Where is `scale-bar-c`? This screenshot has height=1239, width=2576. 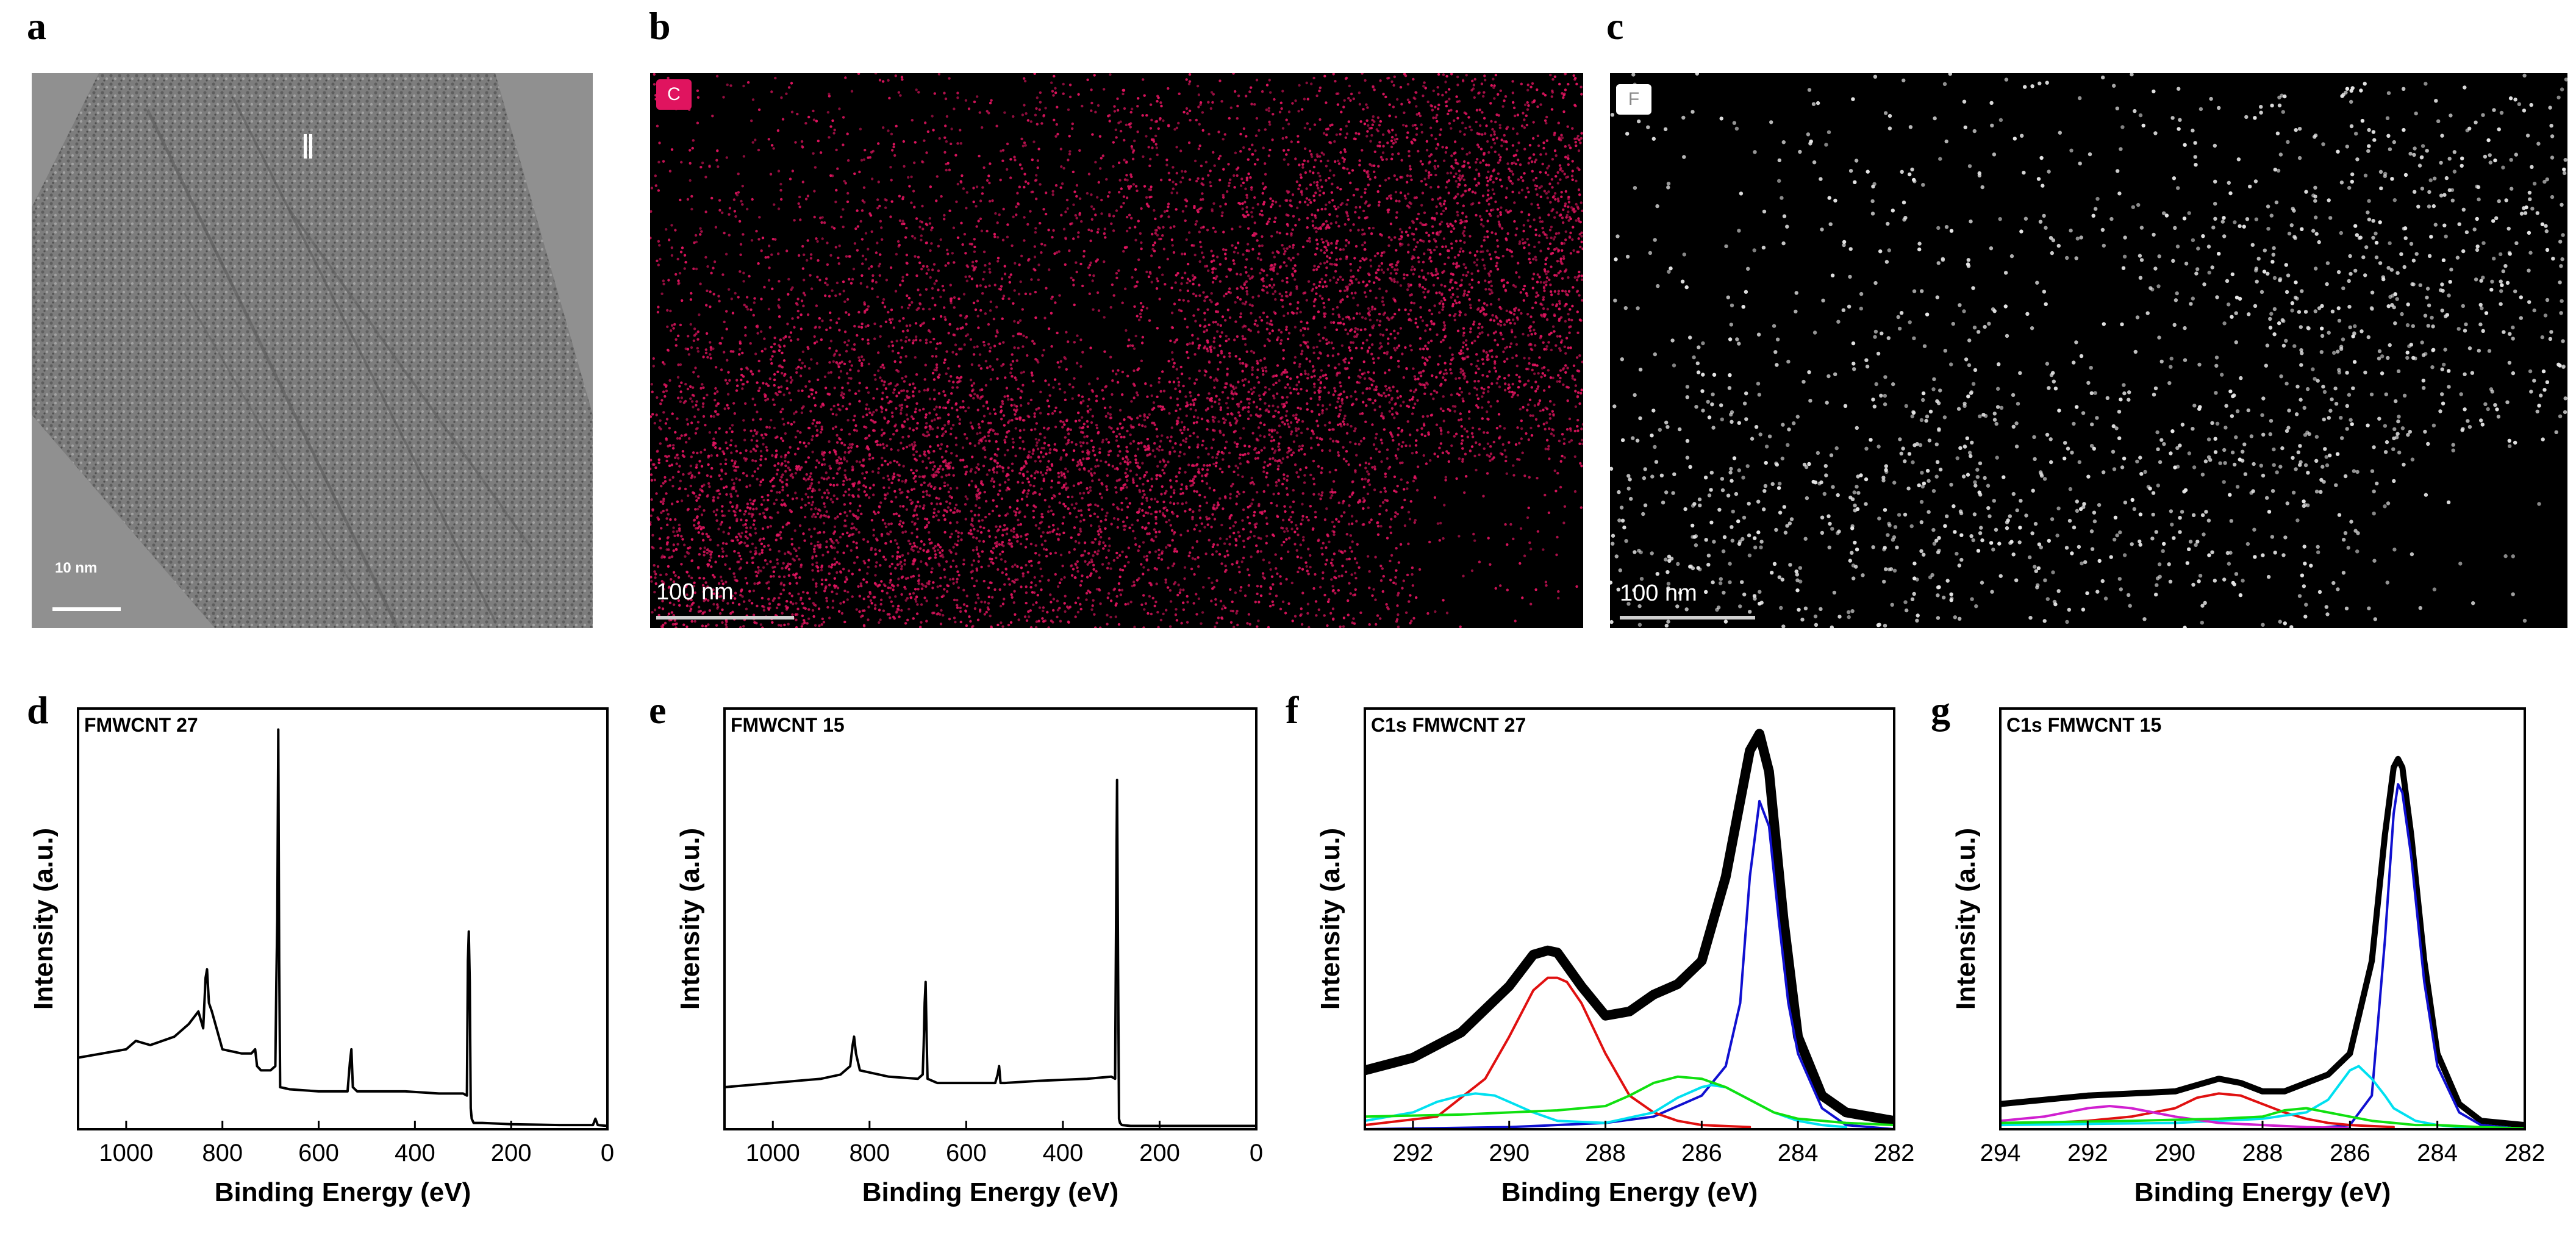 scale-bar-c is located at coordinates (1688, 618).